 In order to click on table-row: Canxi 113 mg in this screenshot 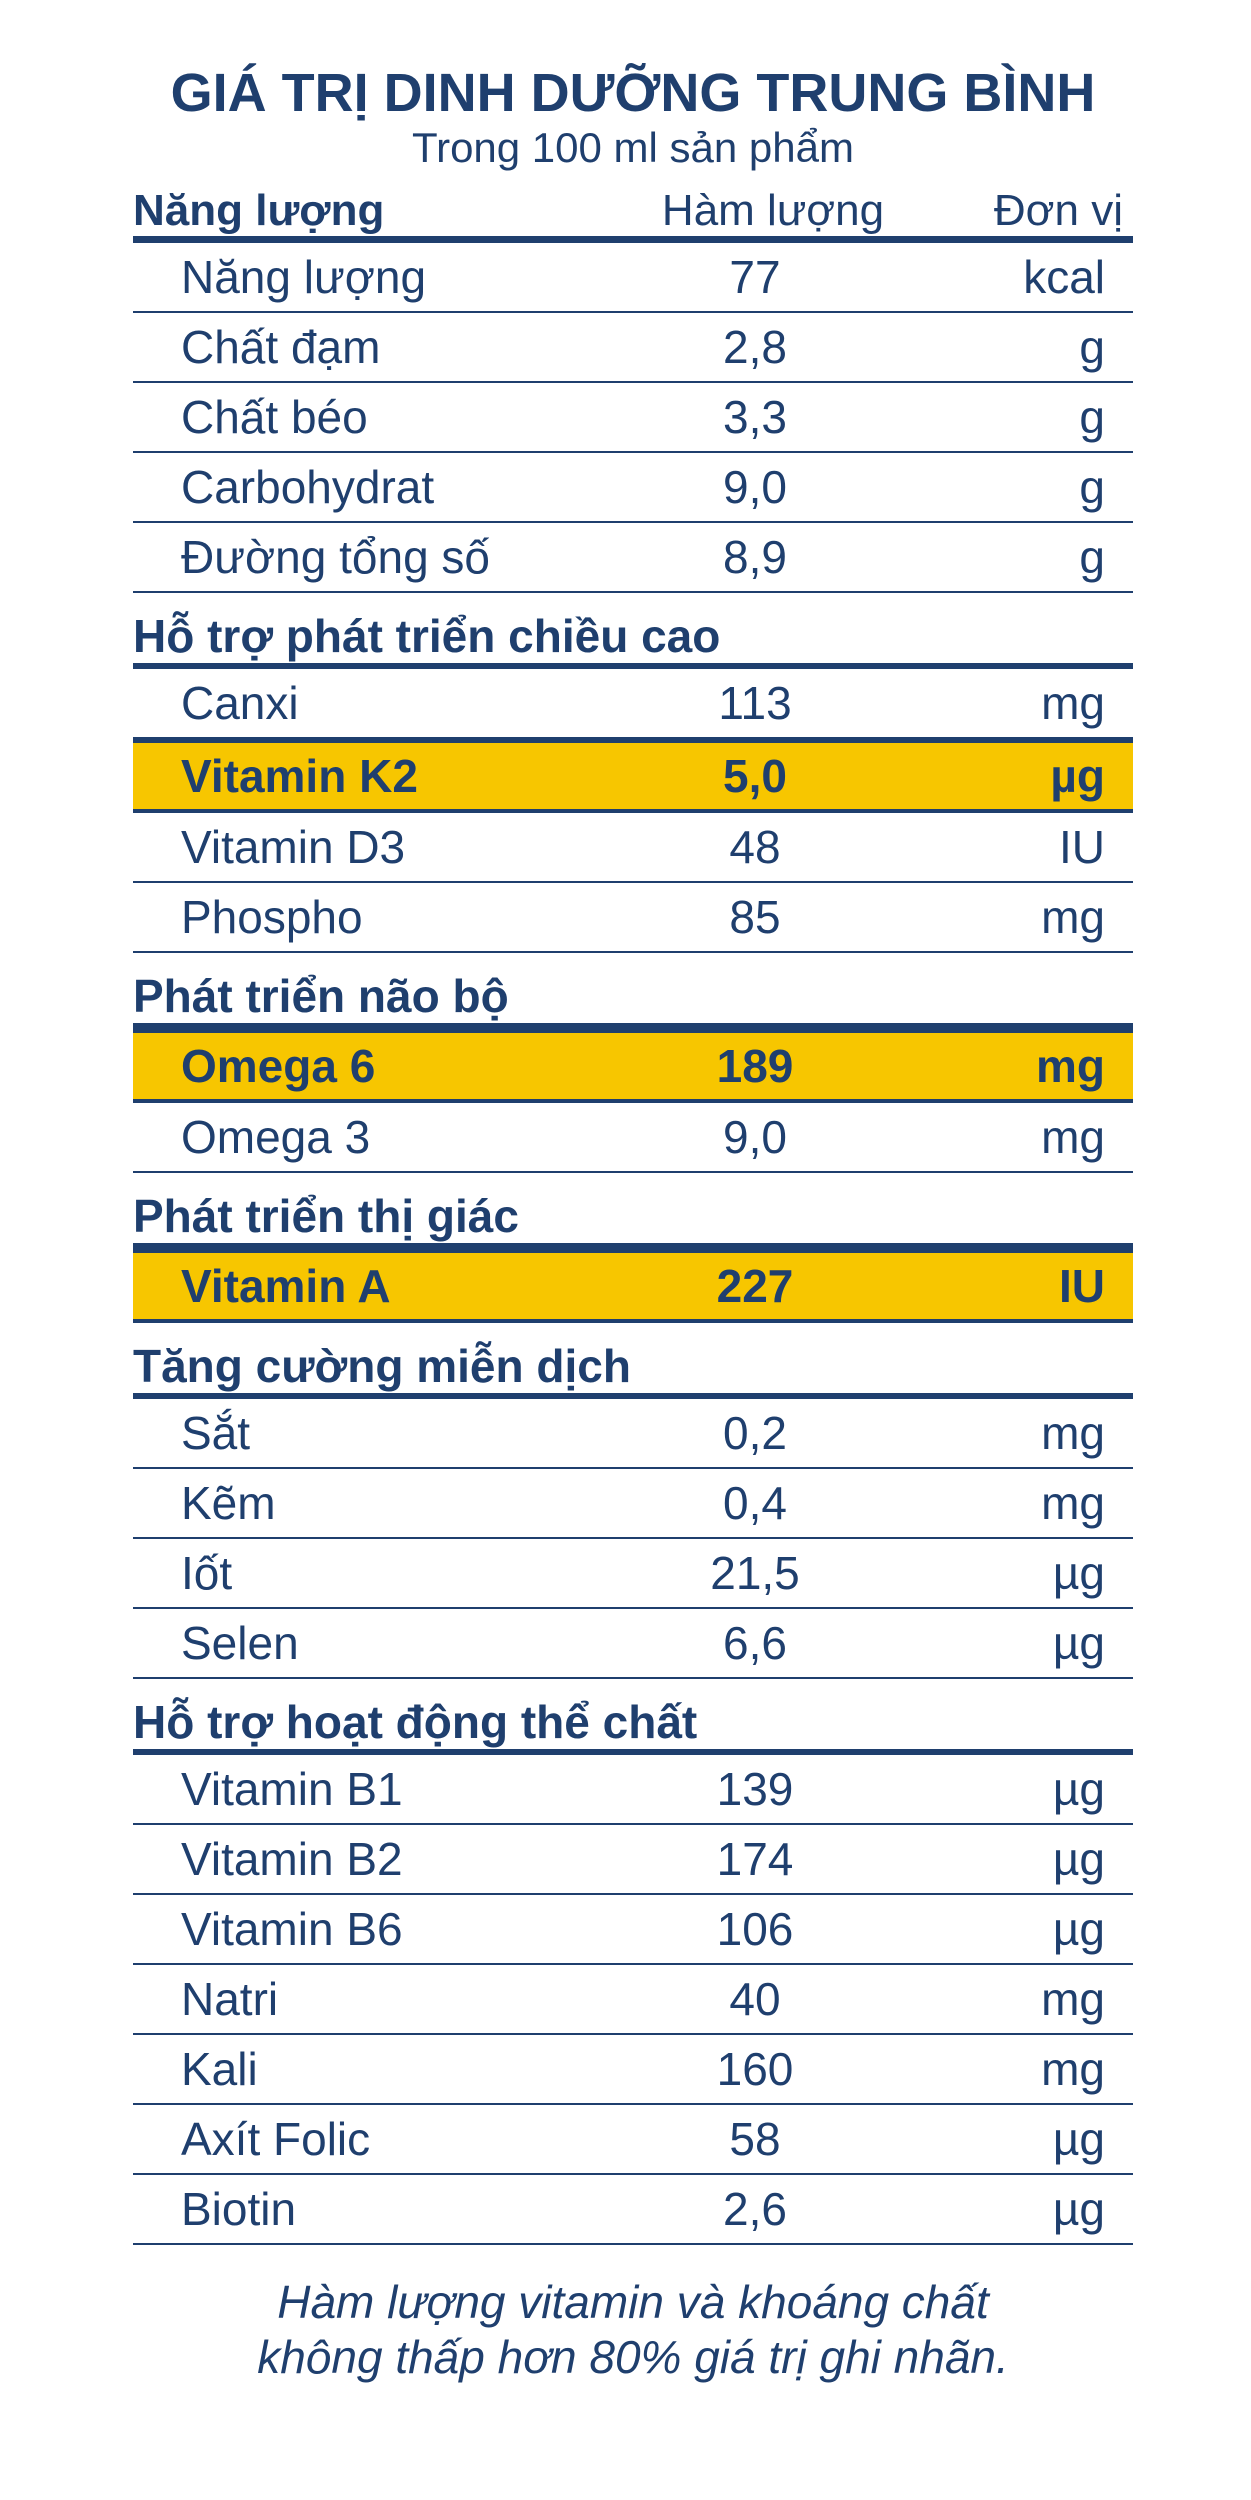, I will do `click(633, 704)`.